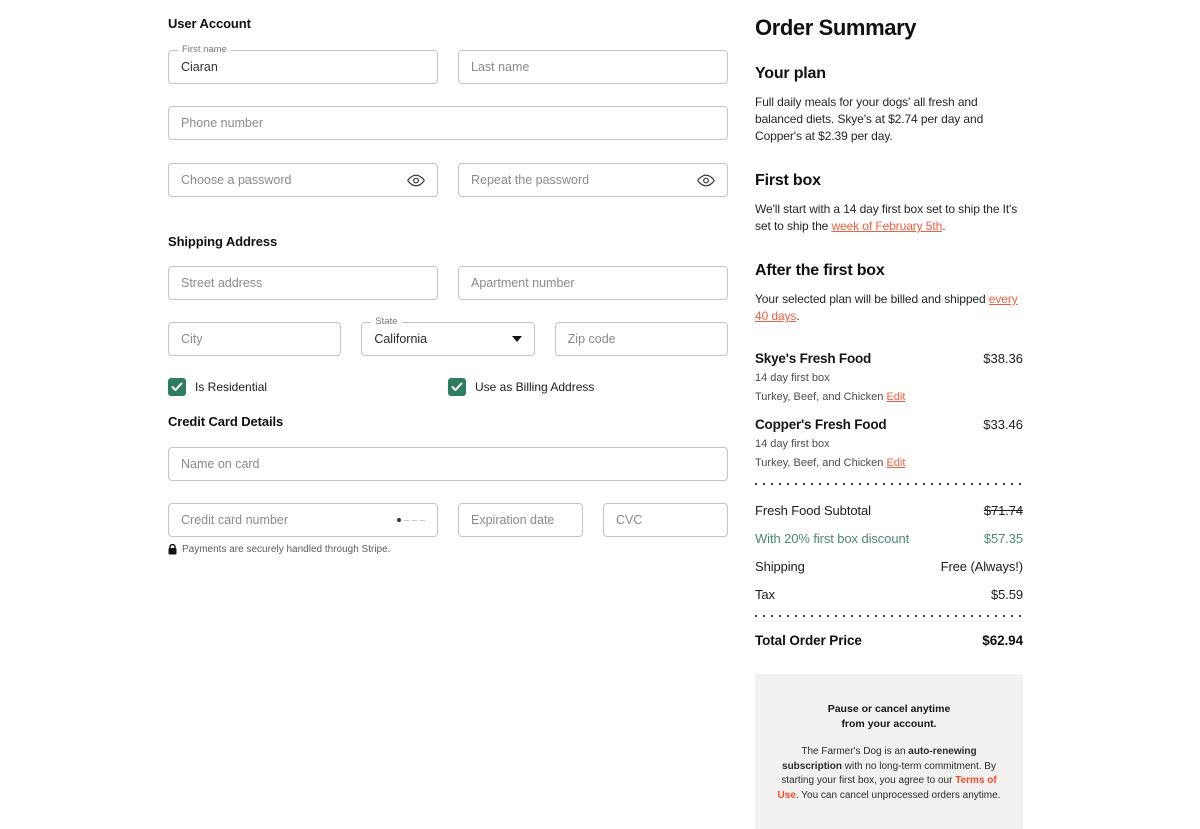 The height and width of the screenshot is (829, 1200). I want to click on cc-number-input, so click(289, 520).